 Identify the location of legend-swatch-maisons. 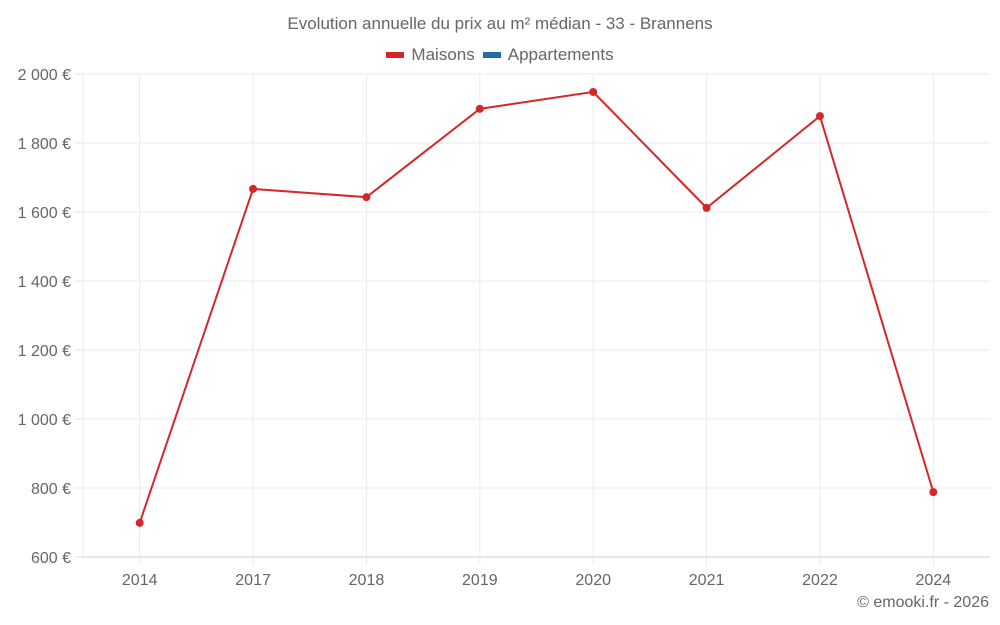
(395, 55).